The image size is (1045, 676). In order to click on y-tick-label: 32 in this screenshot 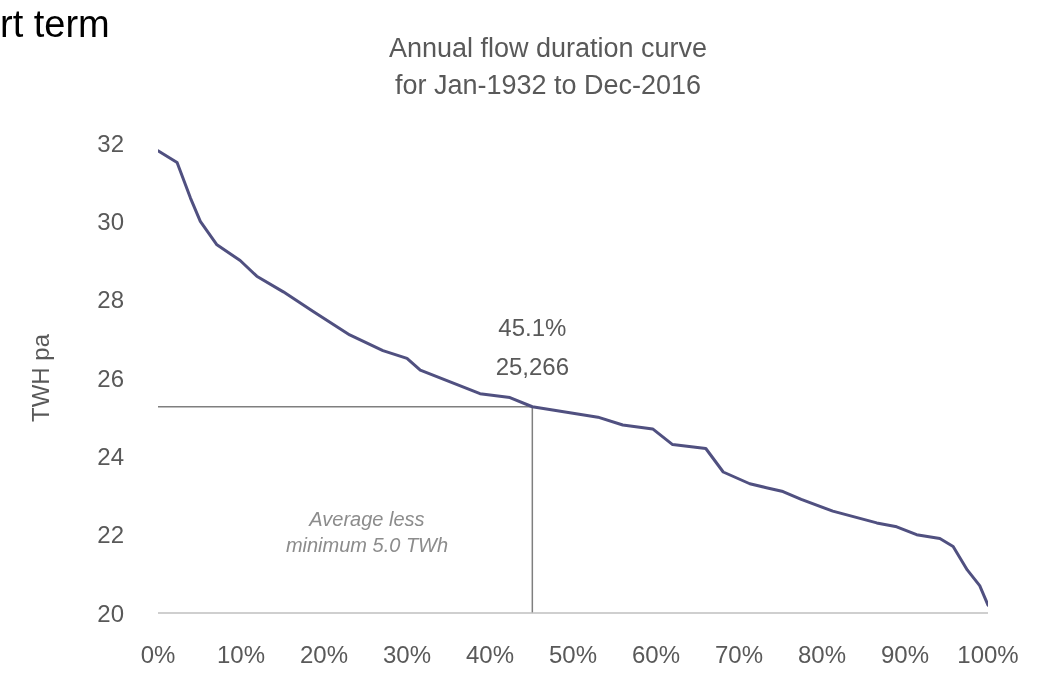, I will do `click(110, 143)`.